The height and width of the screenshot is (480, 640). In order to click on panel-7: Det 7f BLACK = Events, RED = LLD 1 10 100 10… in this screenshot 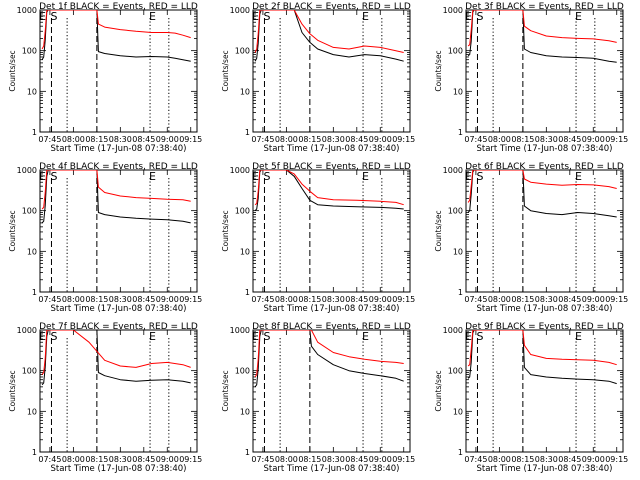, I will do `click(105, 398)`.